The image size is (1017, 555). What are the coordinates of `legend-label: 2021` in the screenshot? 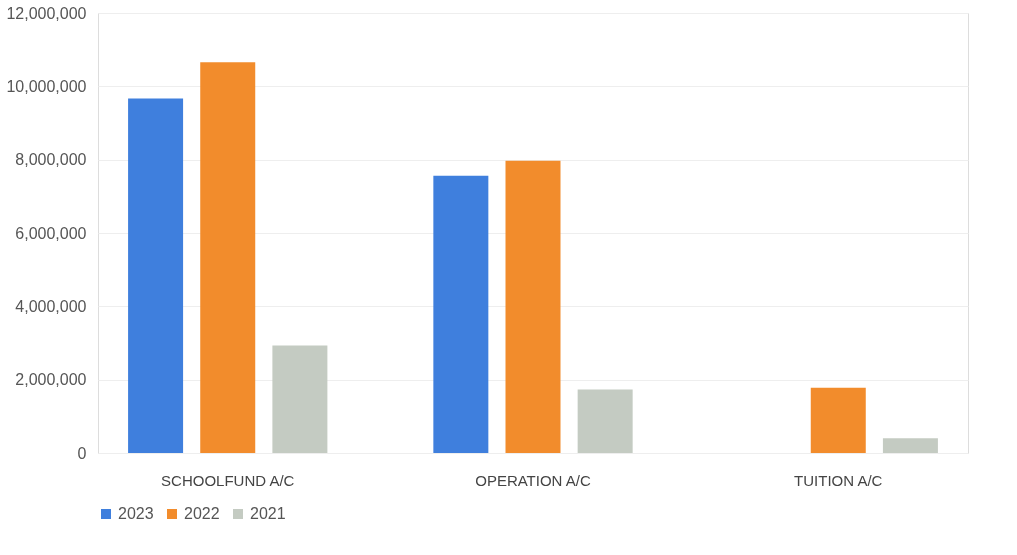 It's located at (268, 513).